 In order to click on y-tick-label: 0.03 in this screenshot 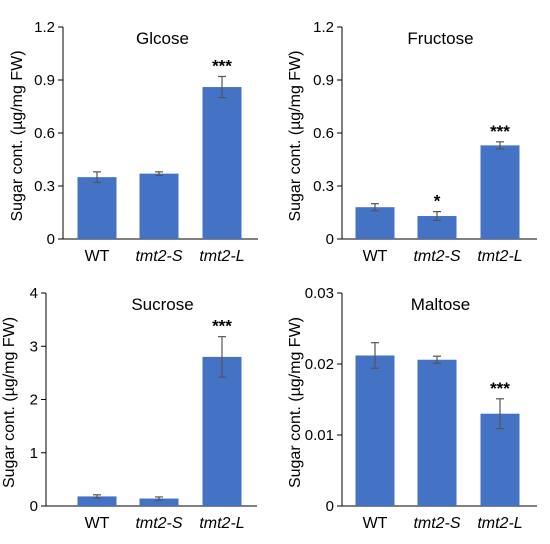, I will do `click(319, 293)`.